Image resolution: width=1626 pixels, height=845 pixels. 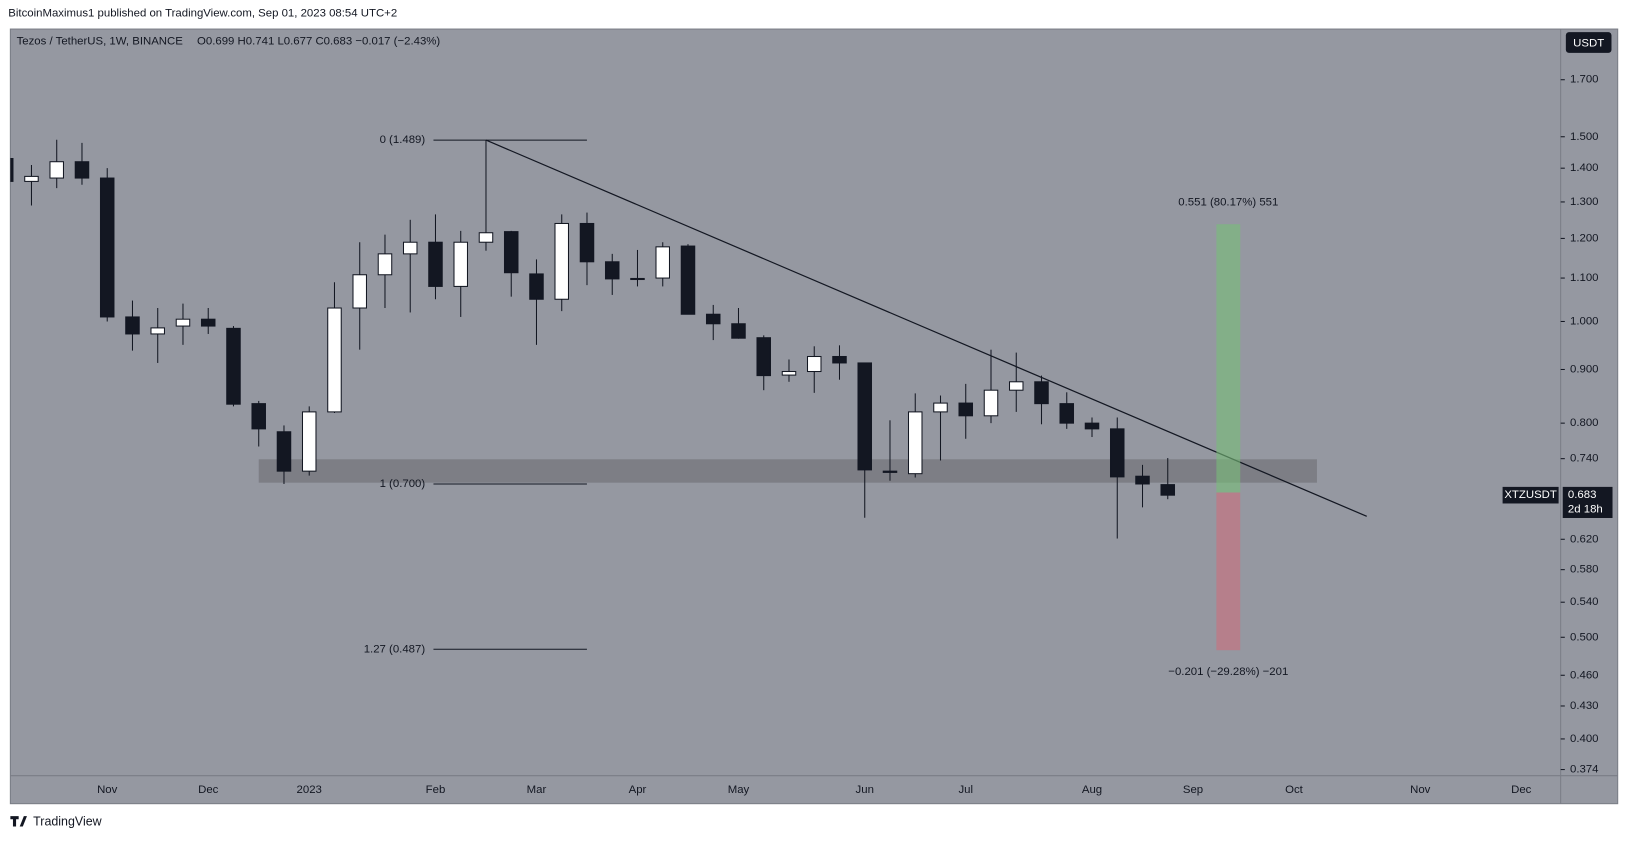 I want to click on y-tick-label: 1.100, so click(x=1584, y=278).